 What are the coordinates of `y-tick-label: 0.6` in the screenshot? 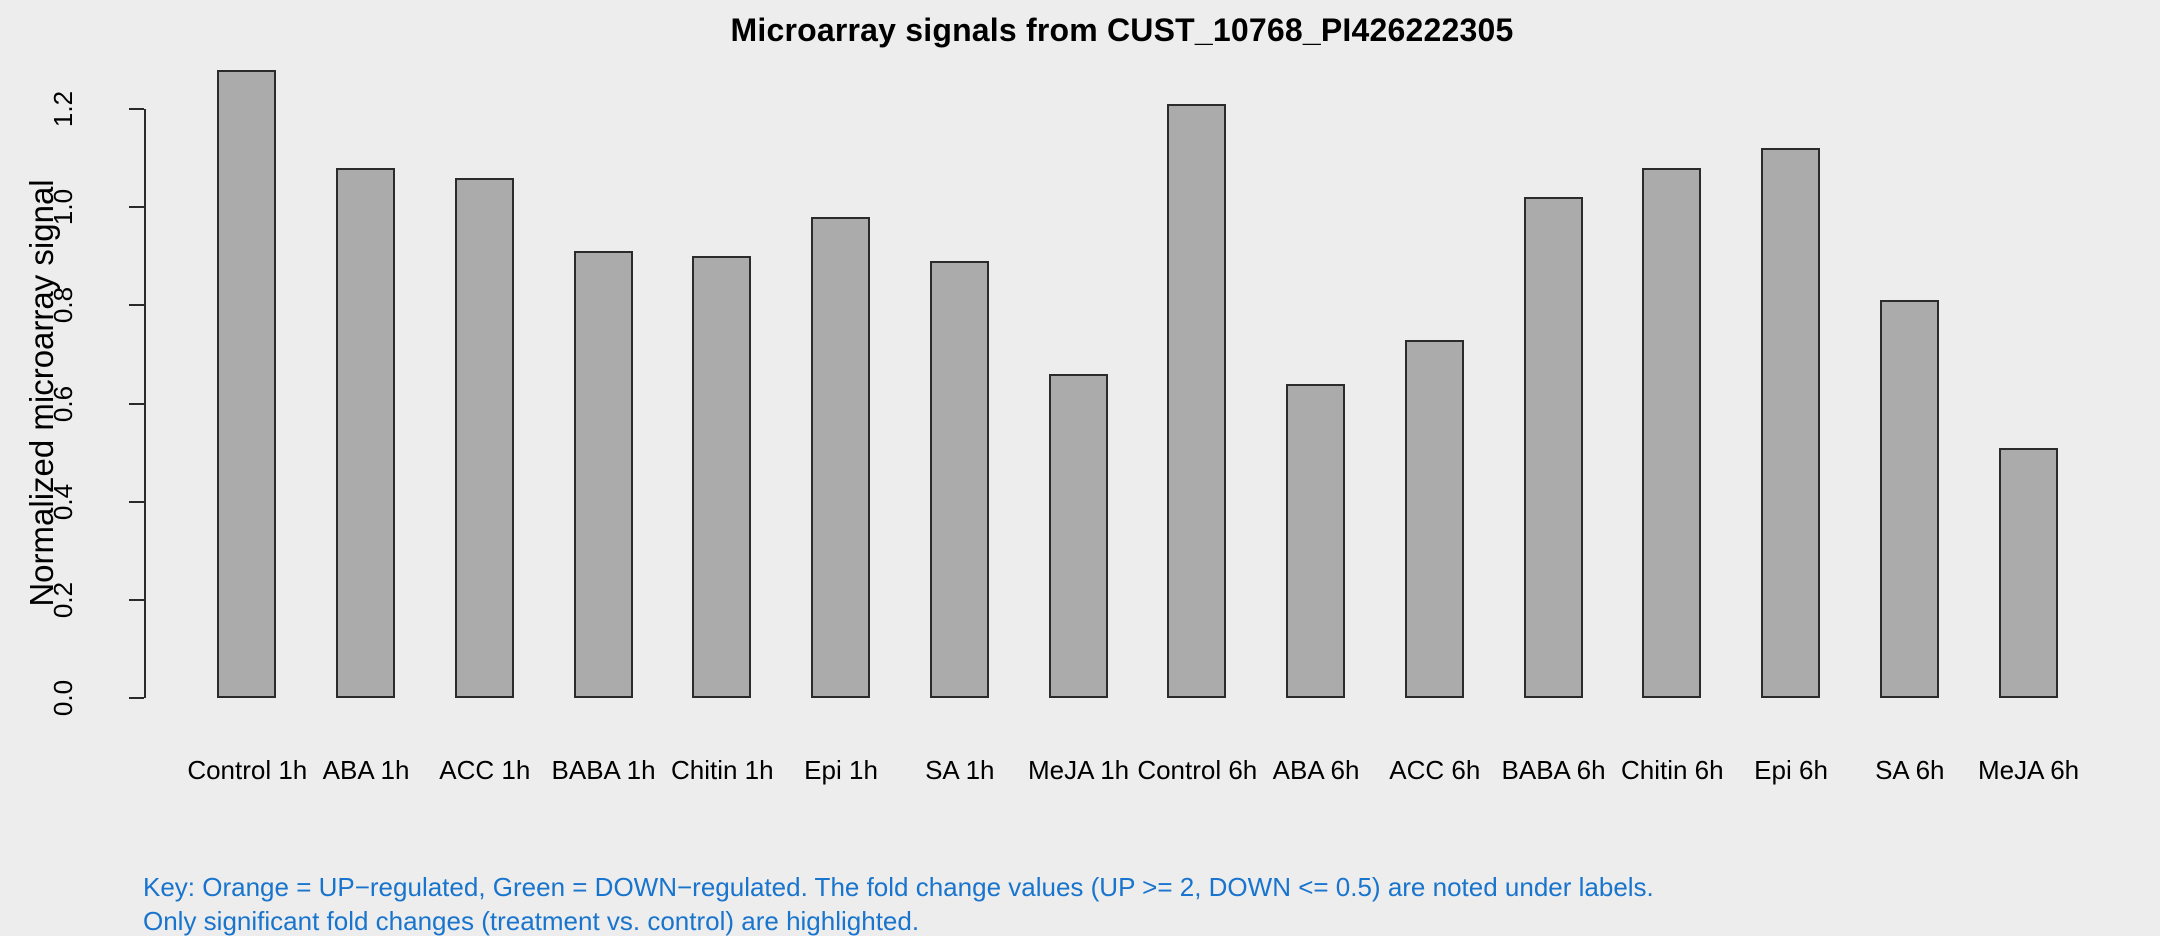 It's located at (63, 403).